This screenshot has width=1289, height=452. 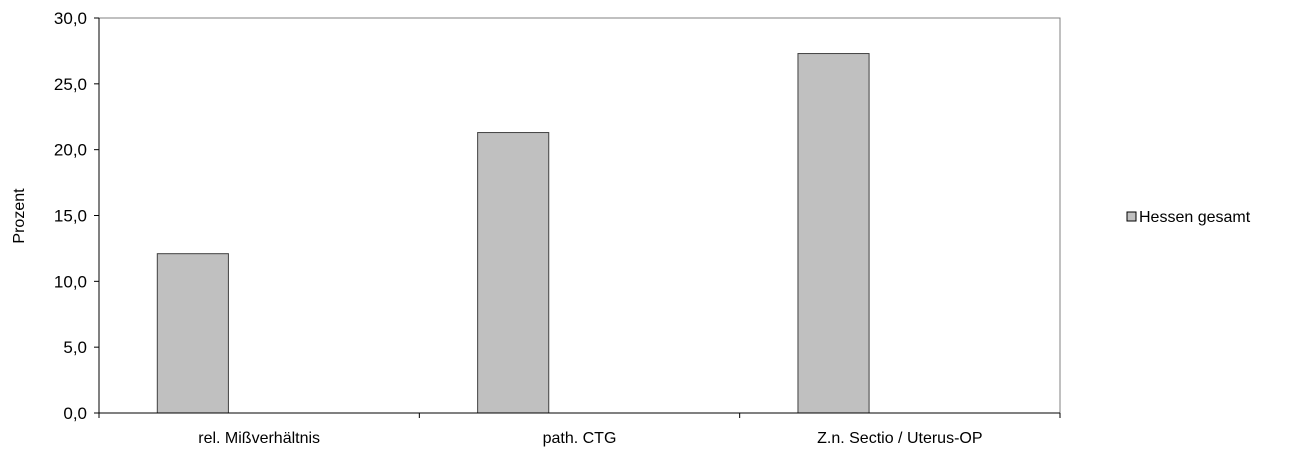 What do you see at coordinates (19, 216) in the screenshot?
I see `y-axis-title: Prozent` at bounding box center [19, 216].